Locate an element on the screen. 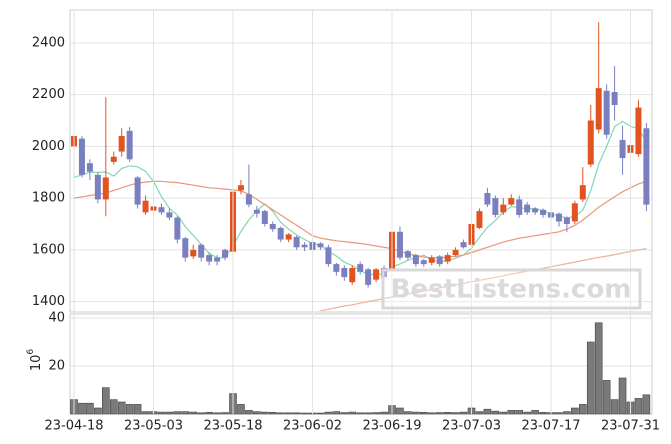 The width and height of the screenshot is (671, 444). watermark: BestListens.com is located at coordinates (511, 290).